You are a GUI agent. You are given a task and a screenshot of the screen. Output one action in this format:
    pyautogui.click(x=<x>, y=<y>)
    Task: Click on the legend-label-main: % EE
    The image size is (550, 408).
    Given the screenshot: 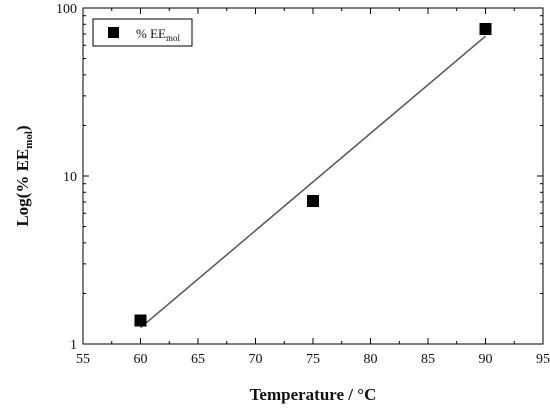 What is the action you would take?
    pyautogui.click(x=151, y=33)
    